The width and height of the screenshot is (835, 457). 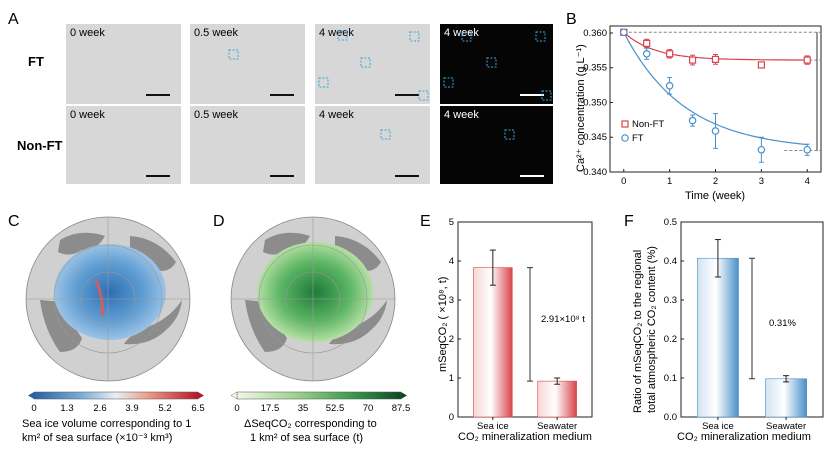 What do you see at coordinates (40, 145) in the screenshot?
I see `row-label-nonft: Non-FT` at bounding box center [40, 145].